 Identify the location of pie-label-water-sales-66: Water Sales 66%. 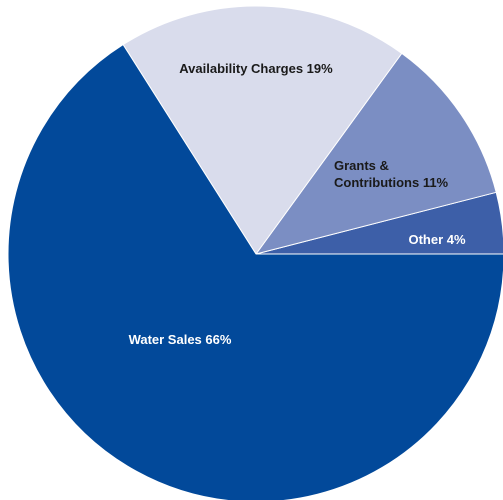
(180, 339).